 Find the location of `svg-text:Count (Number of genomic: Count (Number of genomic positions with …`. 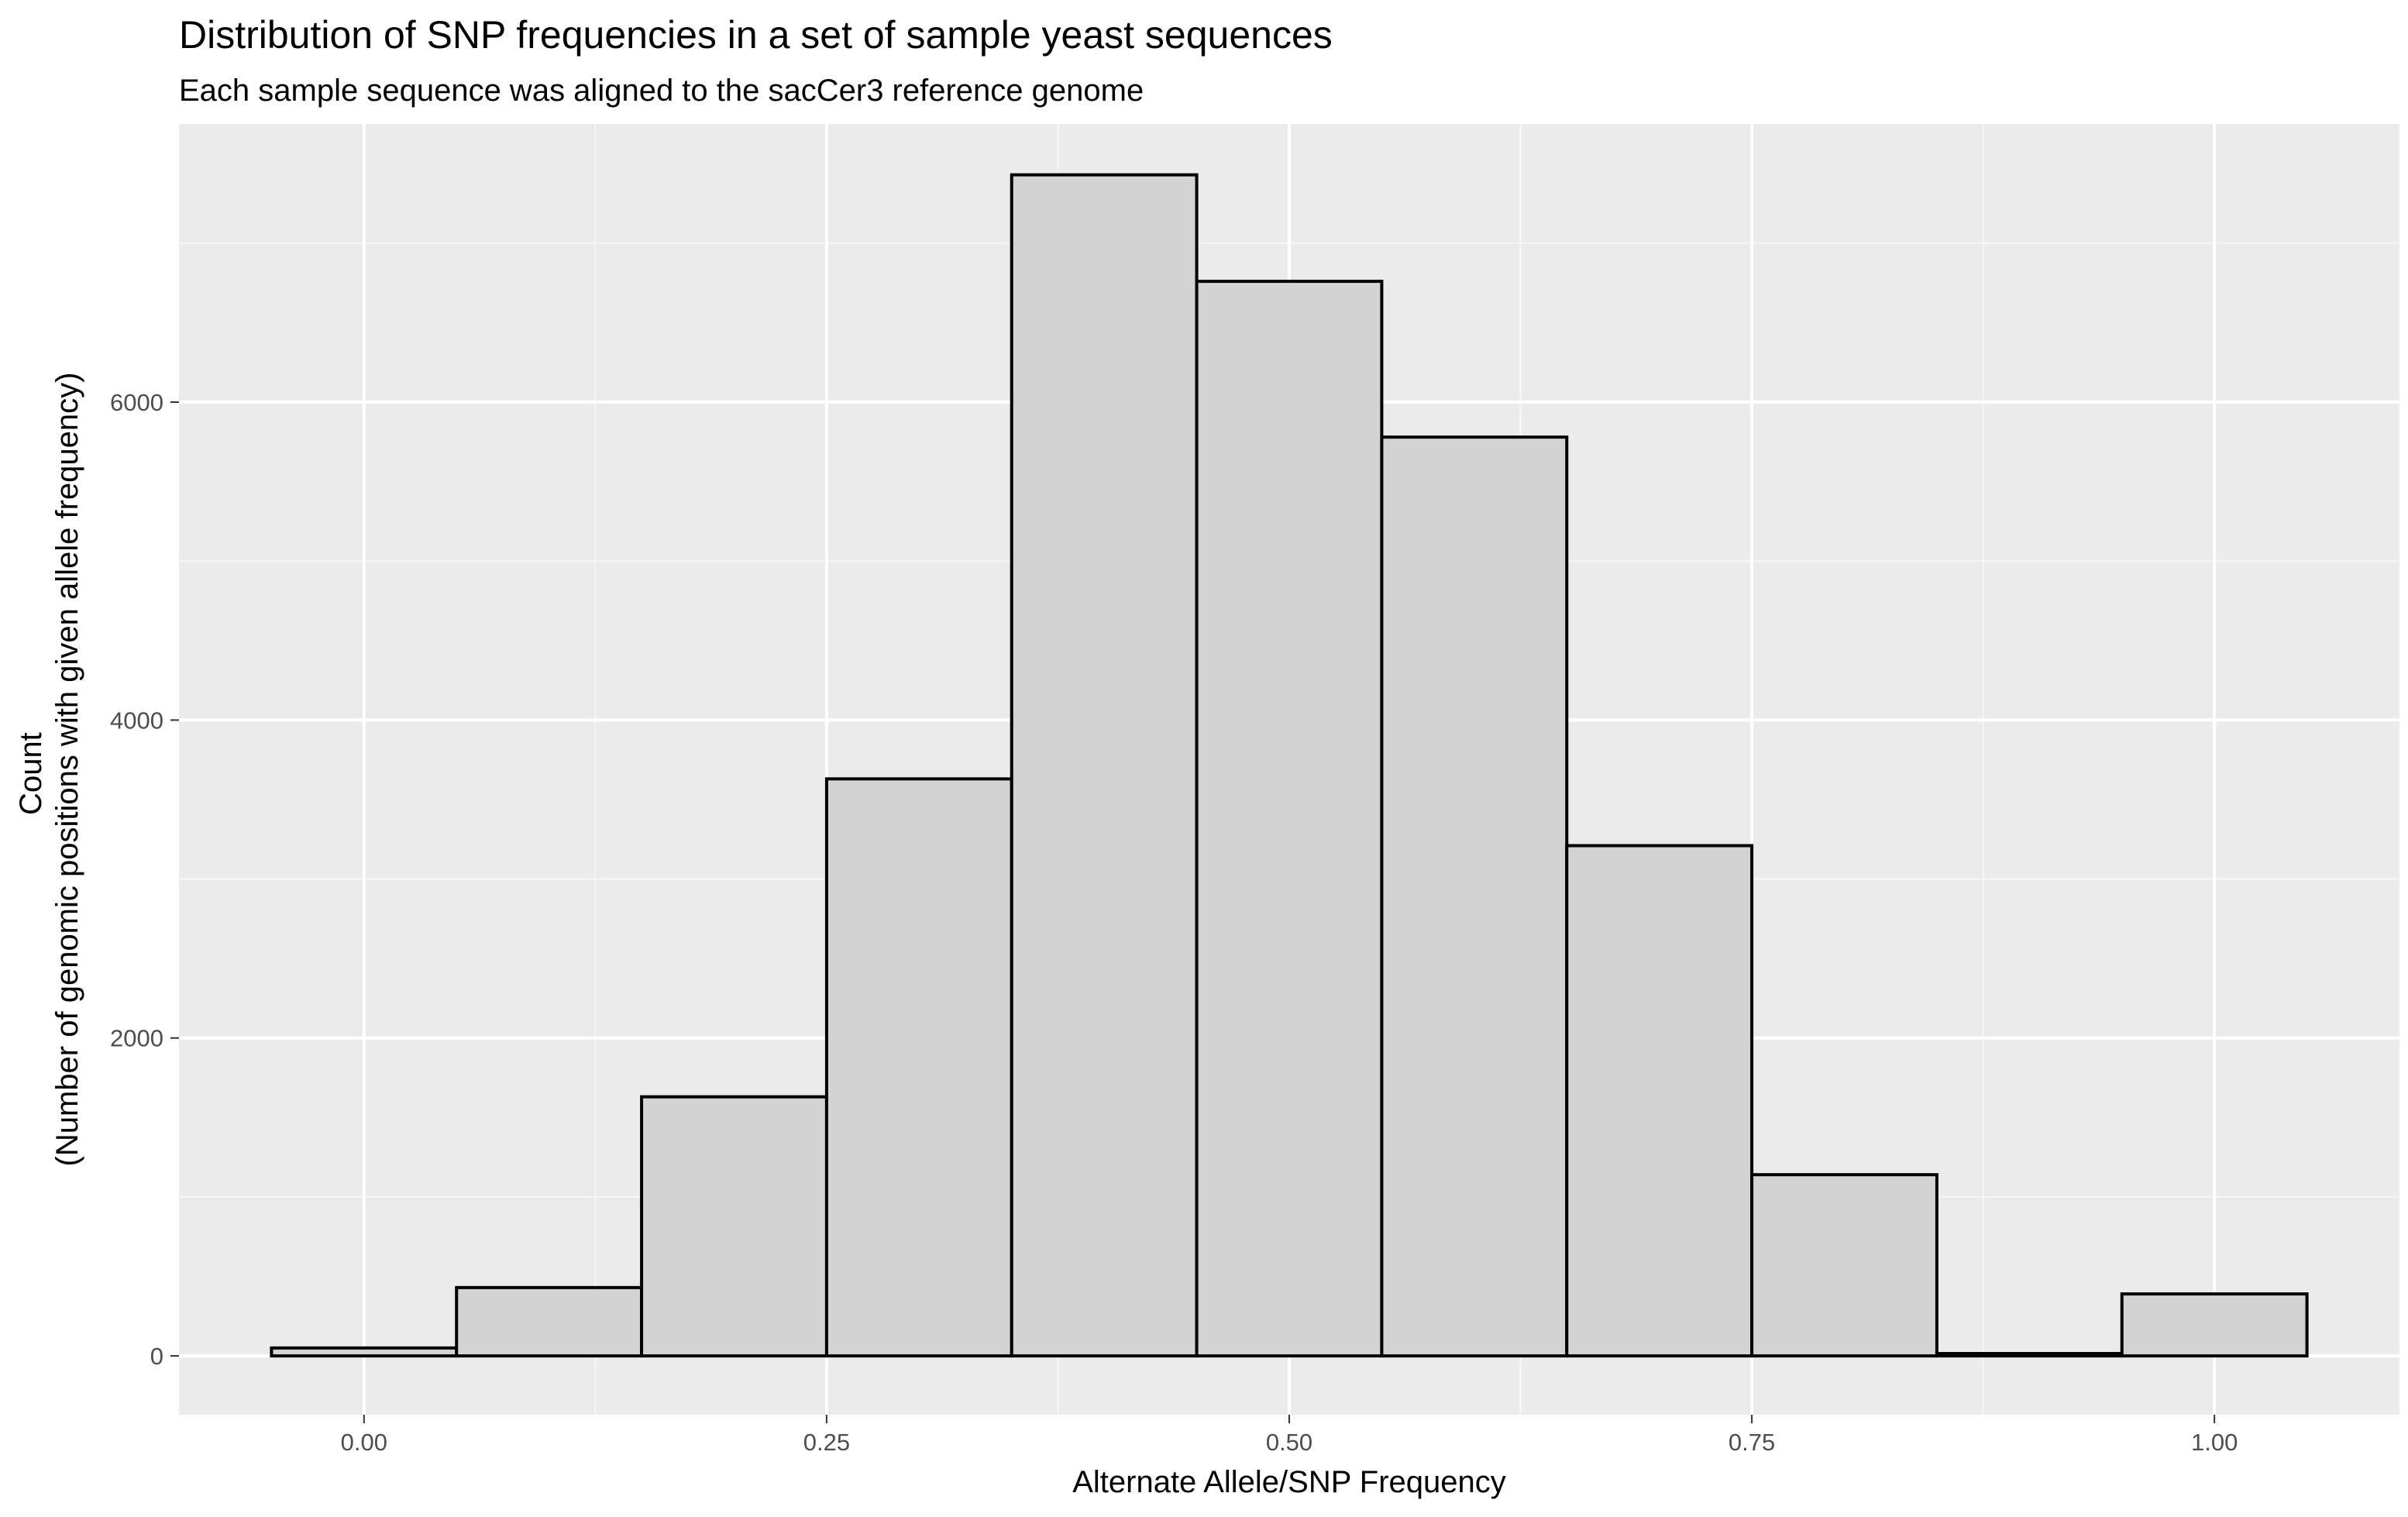

svg-text:Count (Number of genomic: Count (Number of genomic positions with … is located at coordinates (49, 770).